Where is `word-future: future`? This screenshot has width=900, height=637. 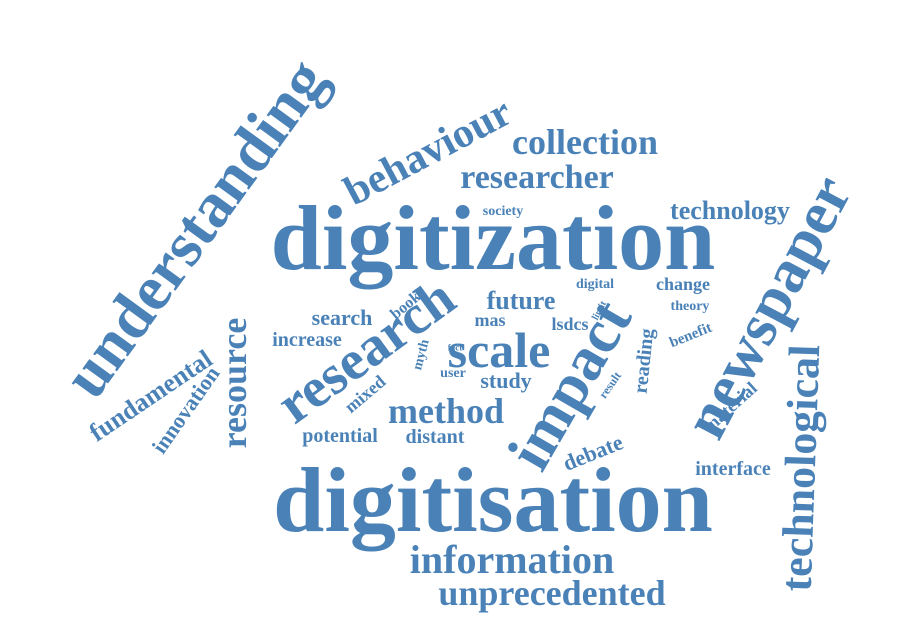 word-future: future is located at coordinates (521, 300).